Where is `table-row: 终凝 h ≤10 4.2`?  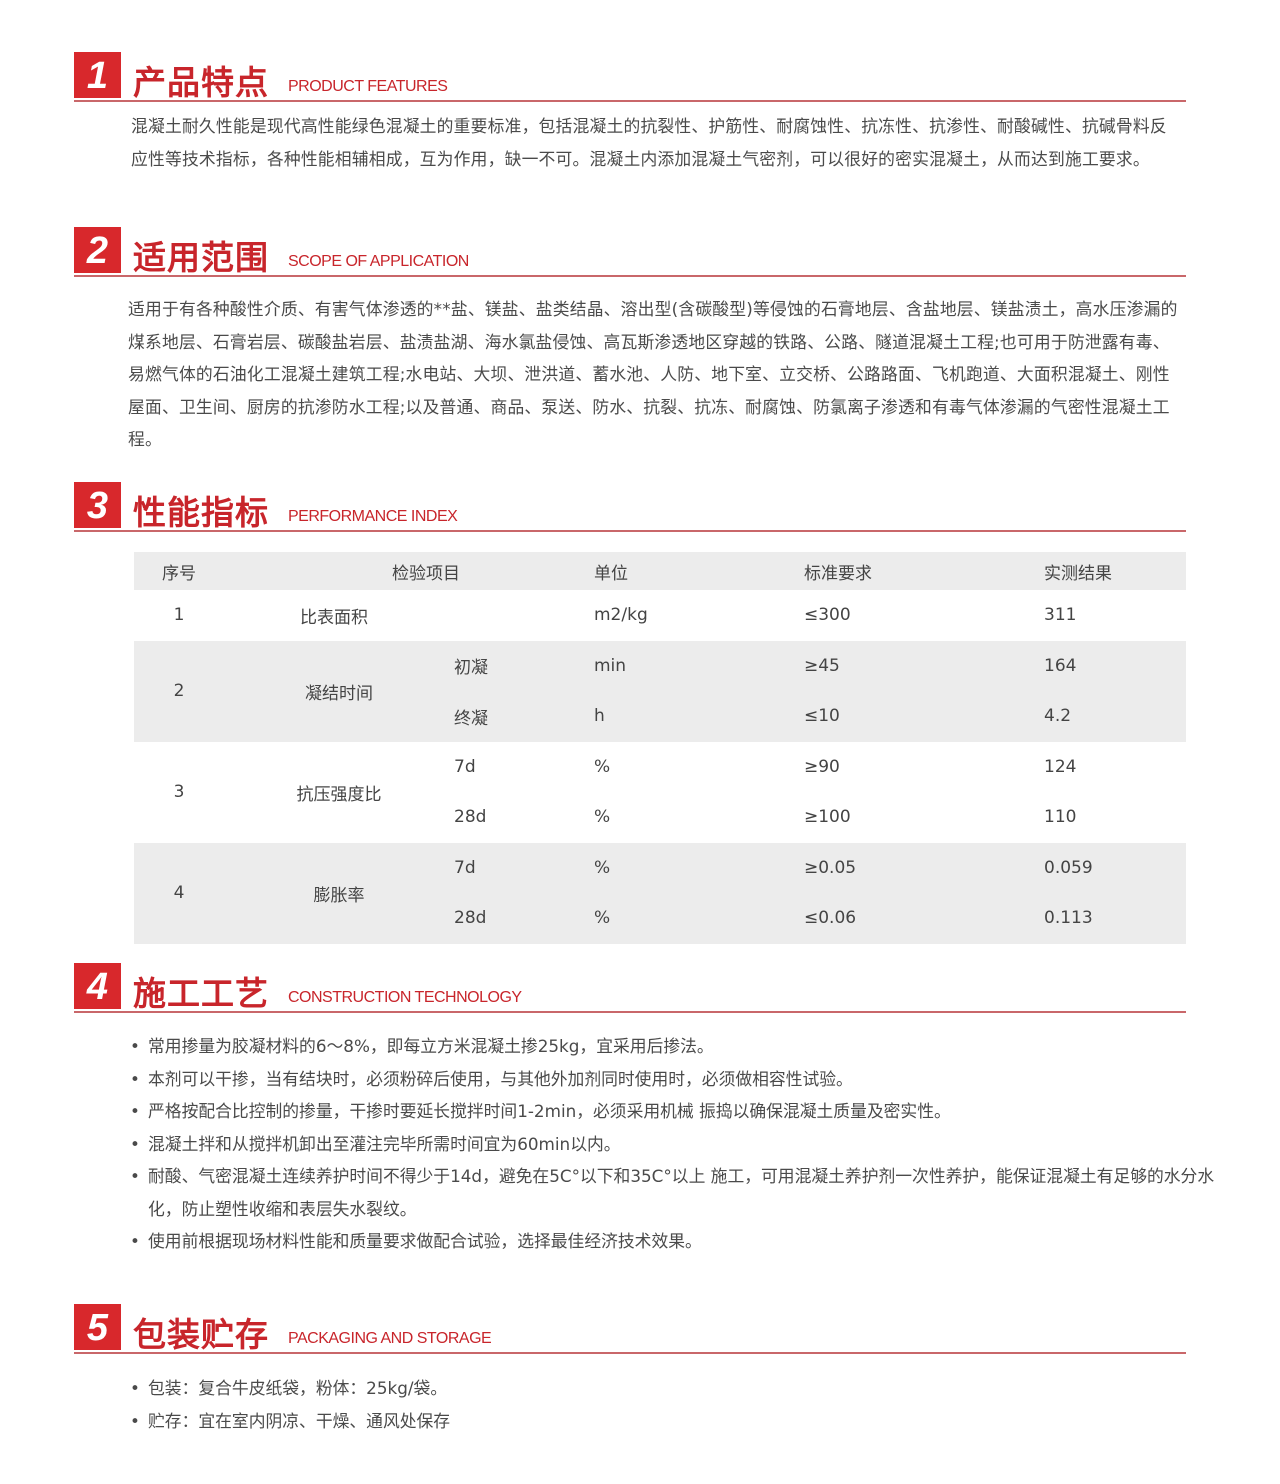 table-row: 终凝 h ≤10 4.2 is located at coordinates (660, 716).